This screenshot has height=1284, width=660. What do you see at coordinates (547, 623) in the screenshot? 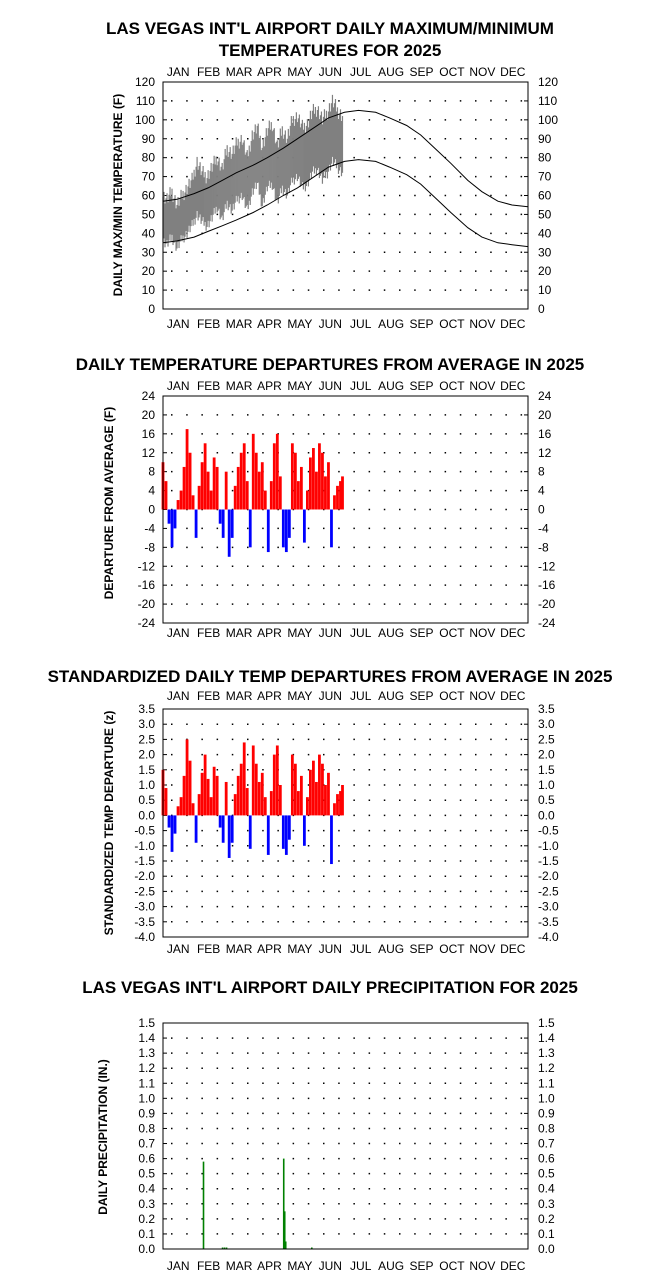
I see `y-tick-label-right: -24` at bounding box center [547, 623].